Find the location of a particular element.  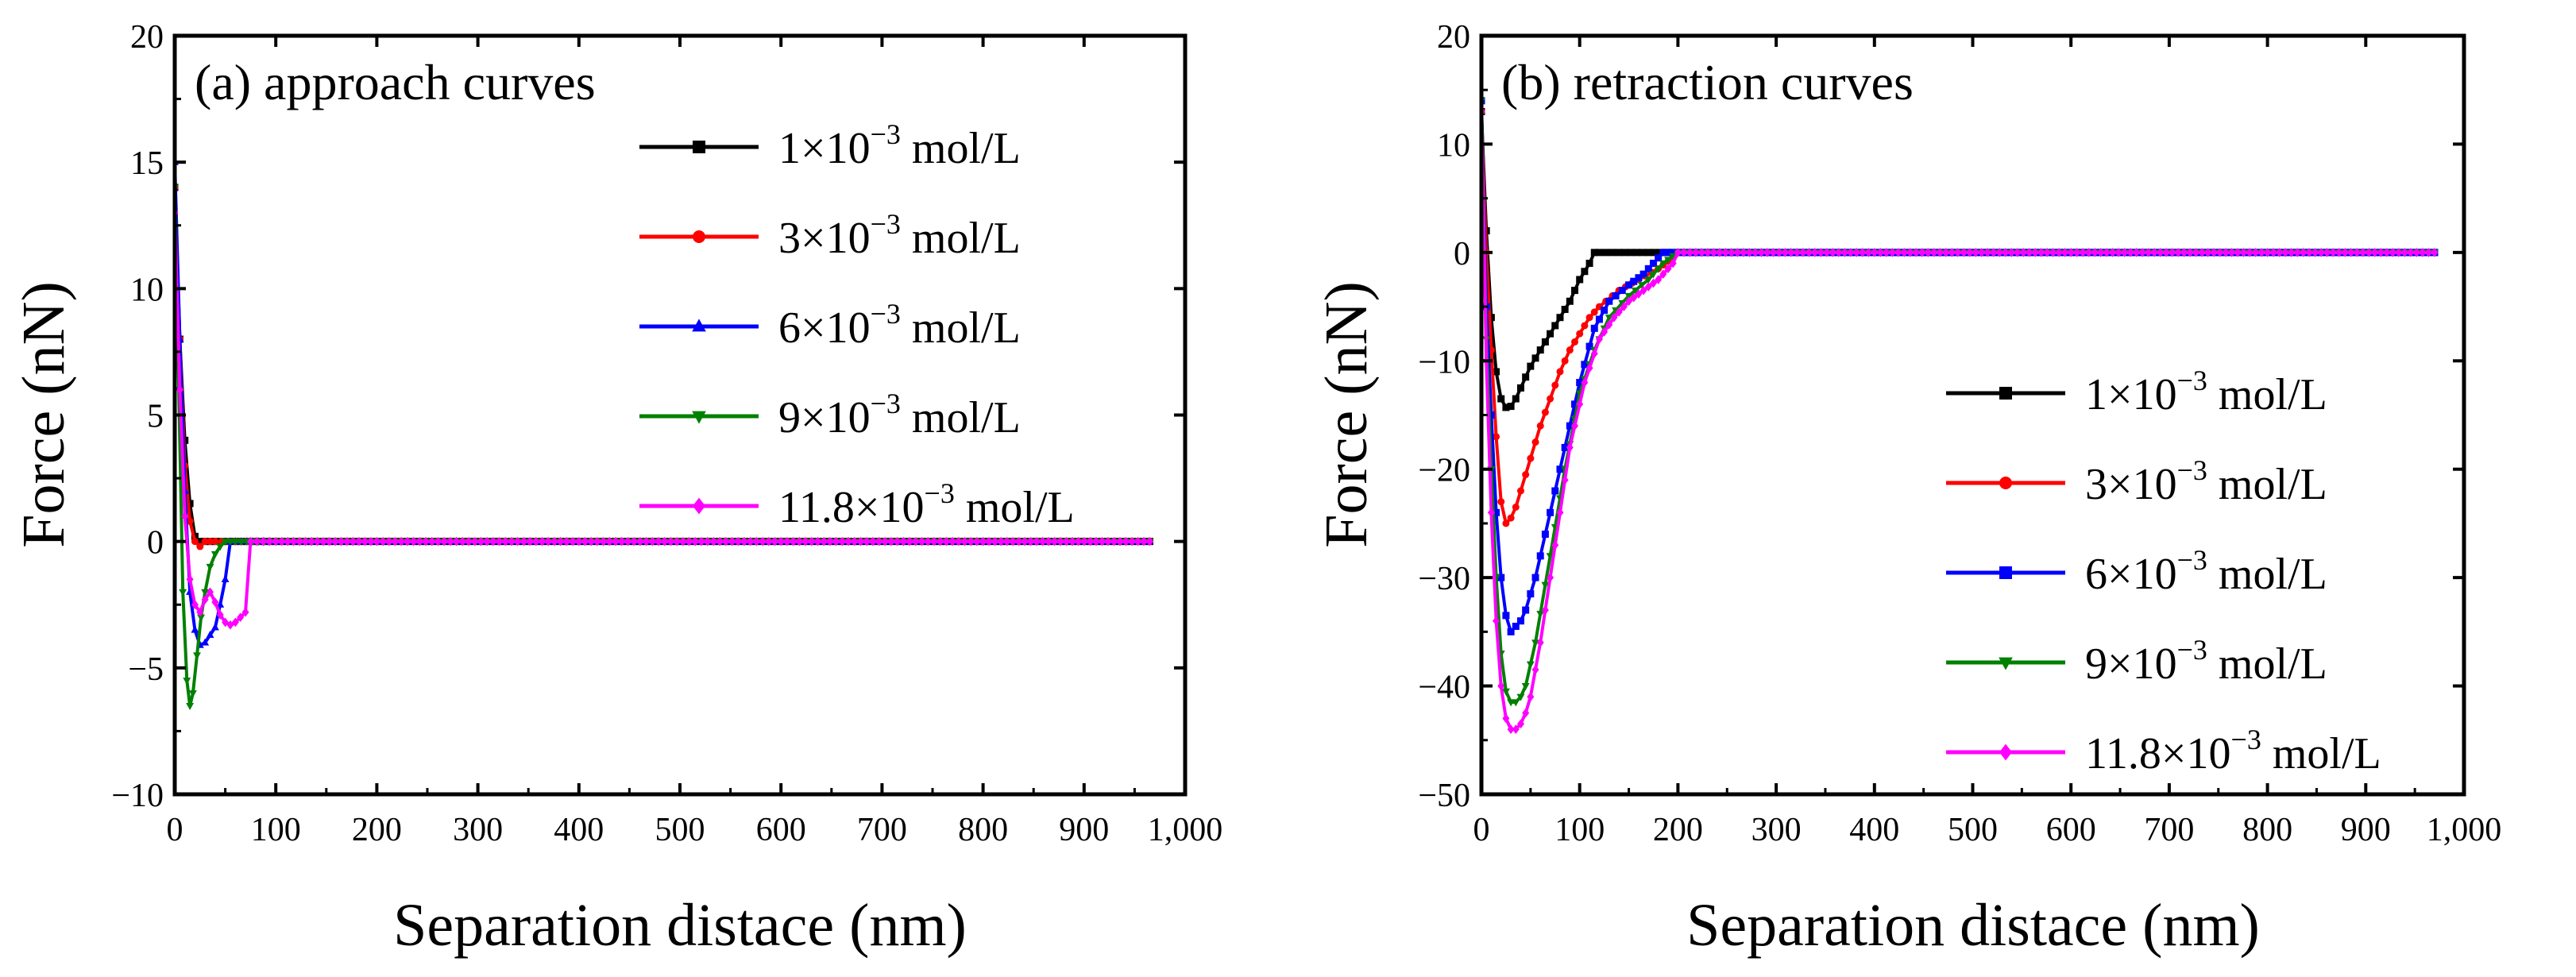

legend-marker is located at coordinates (2005, 483).